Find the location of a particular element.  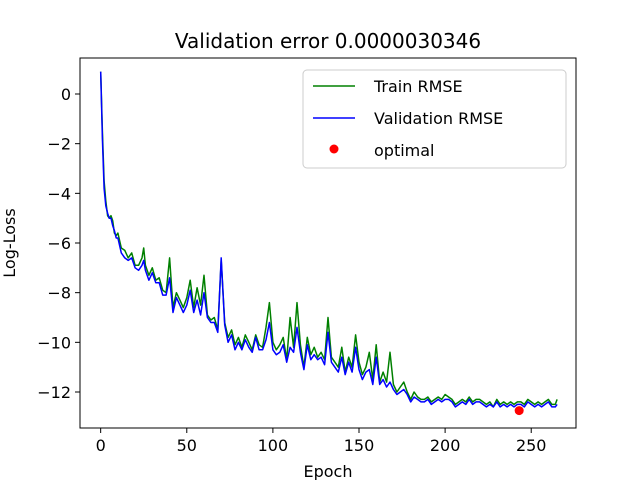

legend-box is located at coordinates (434, 119).